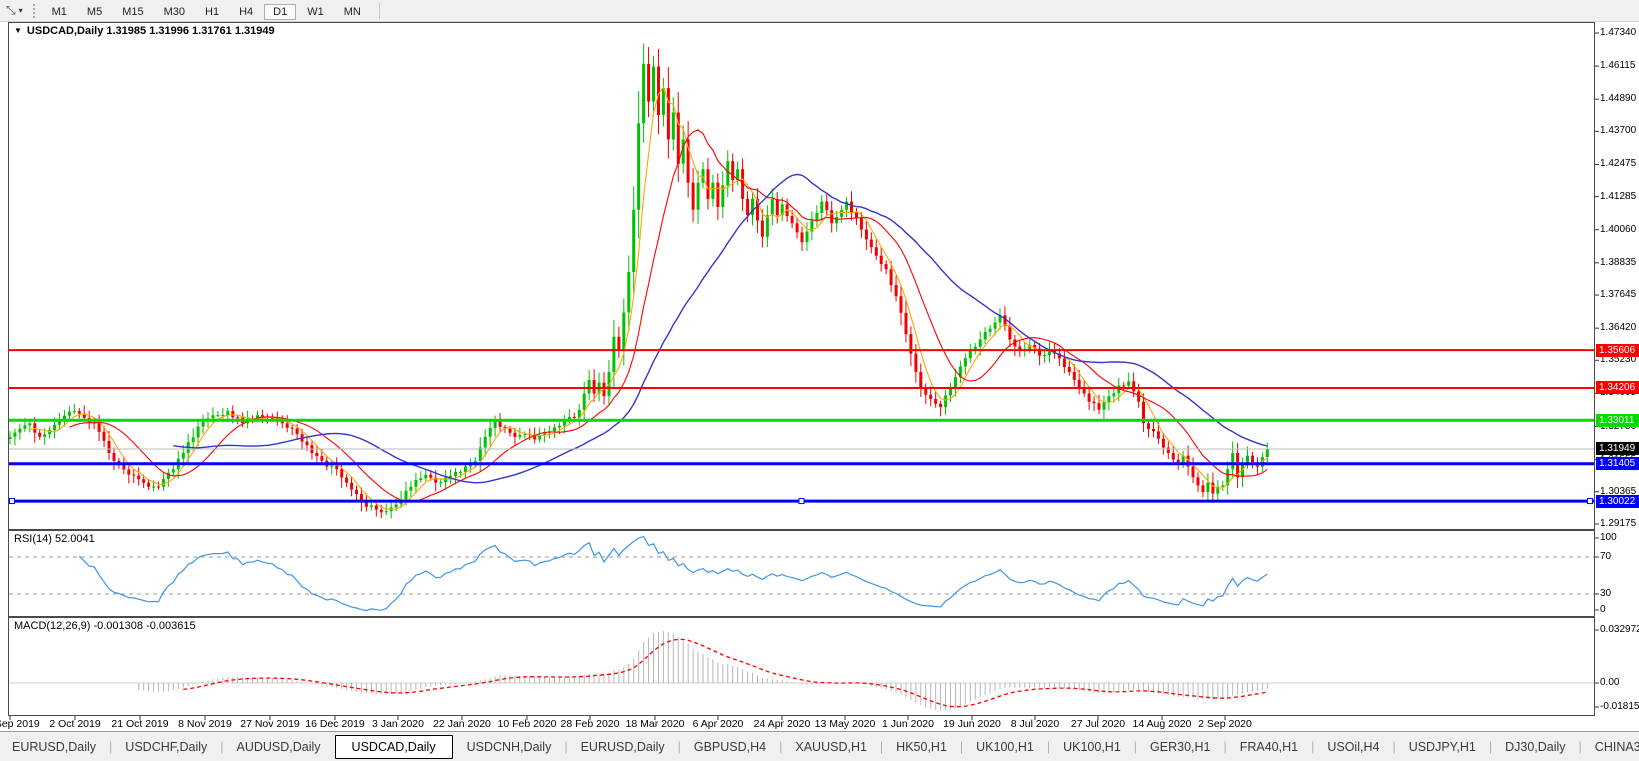 The height and width of the screenshot is (761, 1639). What do you see at coordinates (1098, 724) in the screenshot?
I see `date-axis-label: 27 Jul 2020` at bounding box center [1098, 724].